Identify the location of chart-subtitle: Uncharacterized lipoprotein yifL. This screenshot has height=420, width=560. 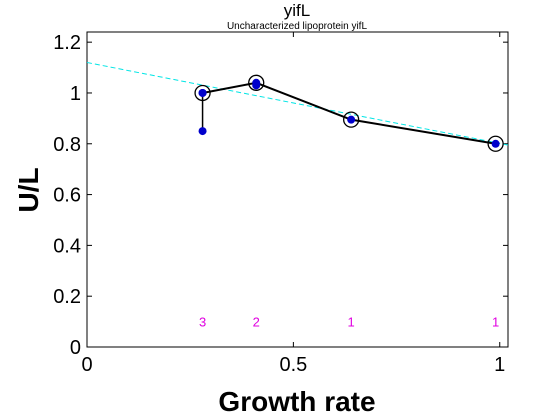
(297, 26).